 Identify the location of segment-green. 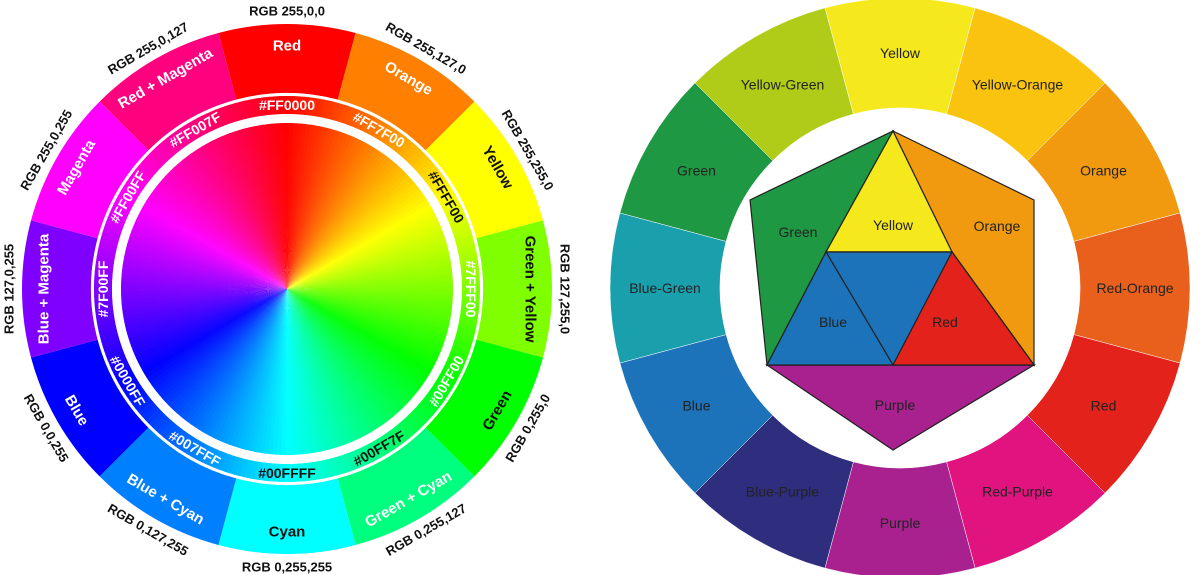
(484, 408).